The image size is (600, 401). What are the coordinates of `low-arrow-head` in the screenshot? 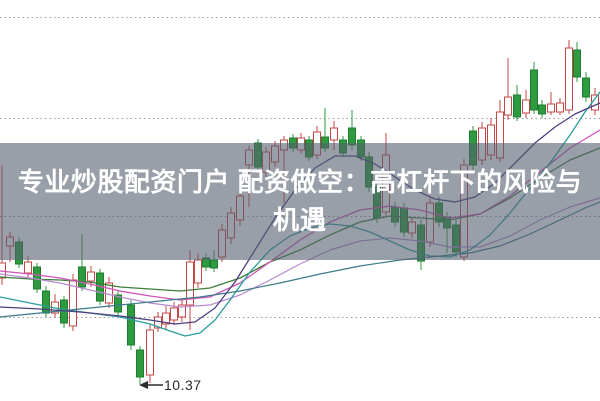 It's located at (143, 385).